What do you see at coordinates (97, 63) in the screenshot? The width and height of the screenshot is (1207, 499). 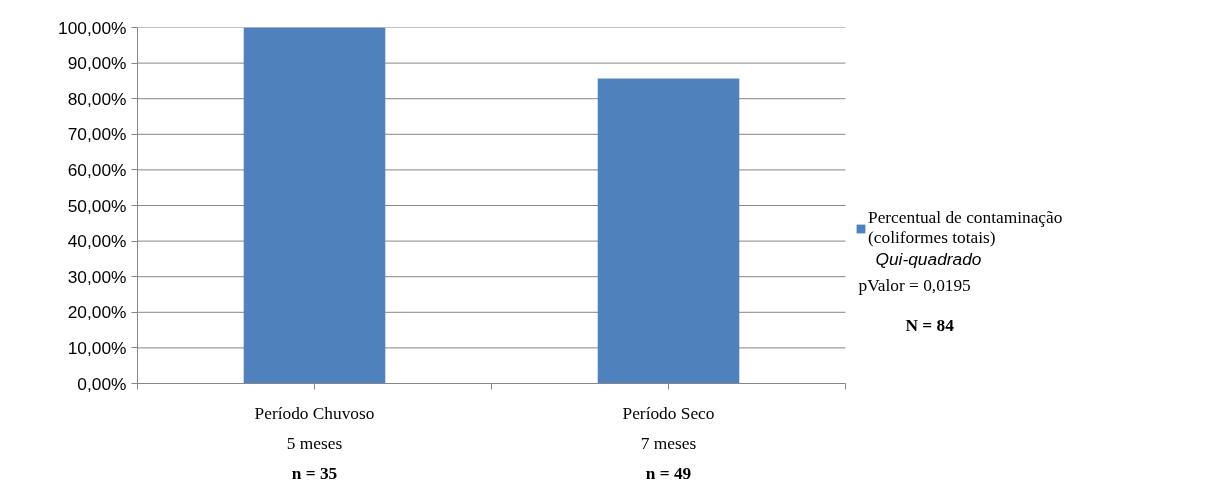 I see `y-tick-label: 90,00%` at bounding box center [97, 63].